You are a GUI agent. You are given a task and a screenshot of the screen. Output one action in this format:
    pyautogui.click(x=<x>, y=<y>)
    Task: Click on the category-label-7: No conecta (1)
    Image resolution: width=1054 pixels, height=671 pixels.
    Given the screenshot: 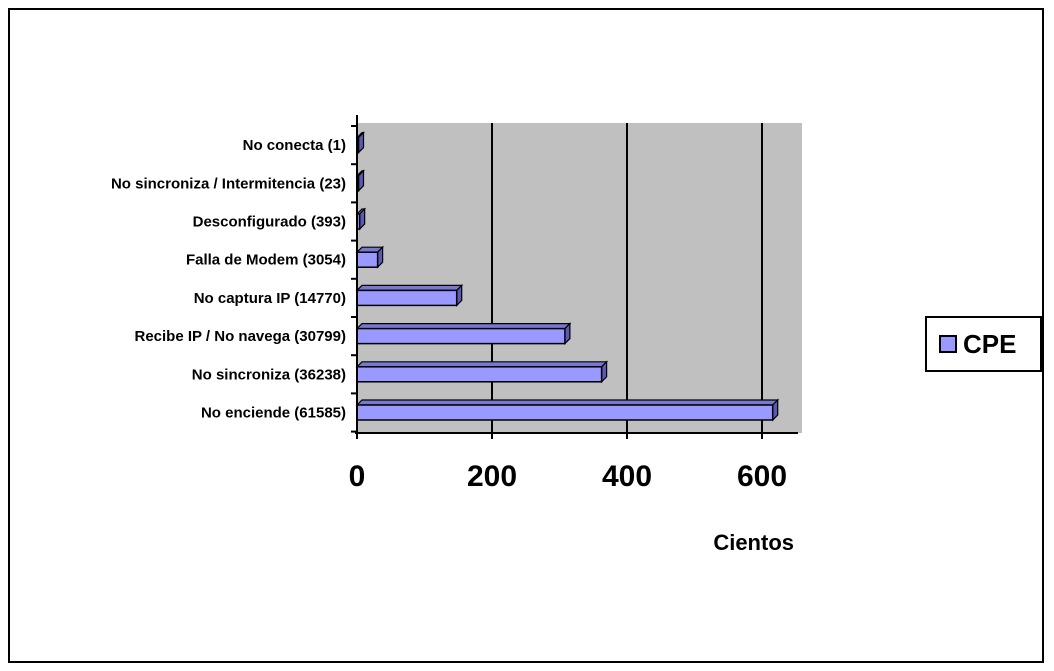 What is the action you would take?
    pyautogui.click(x=294, y=145)
    